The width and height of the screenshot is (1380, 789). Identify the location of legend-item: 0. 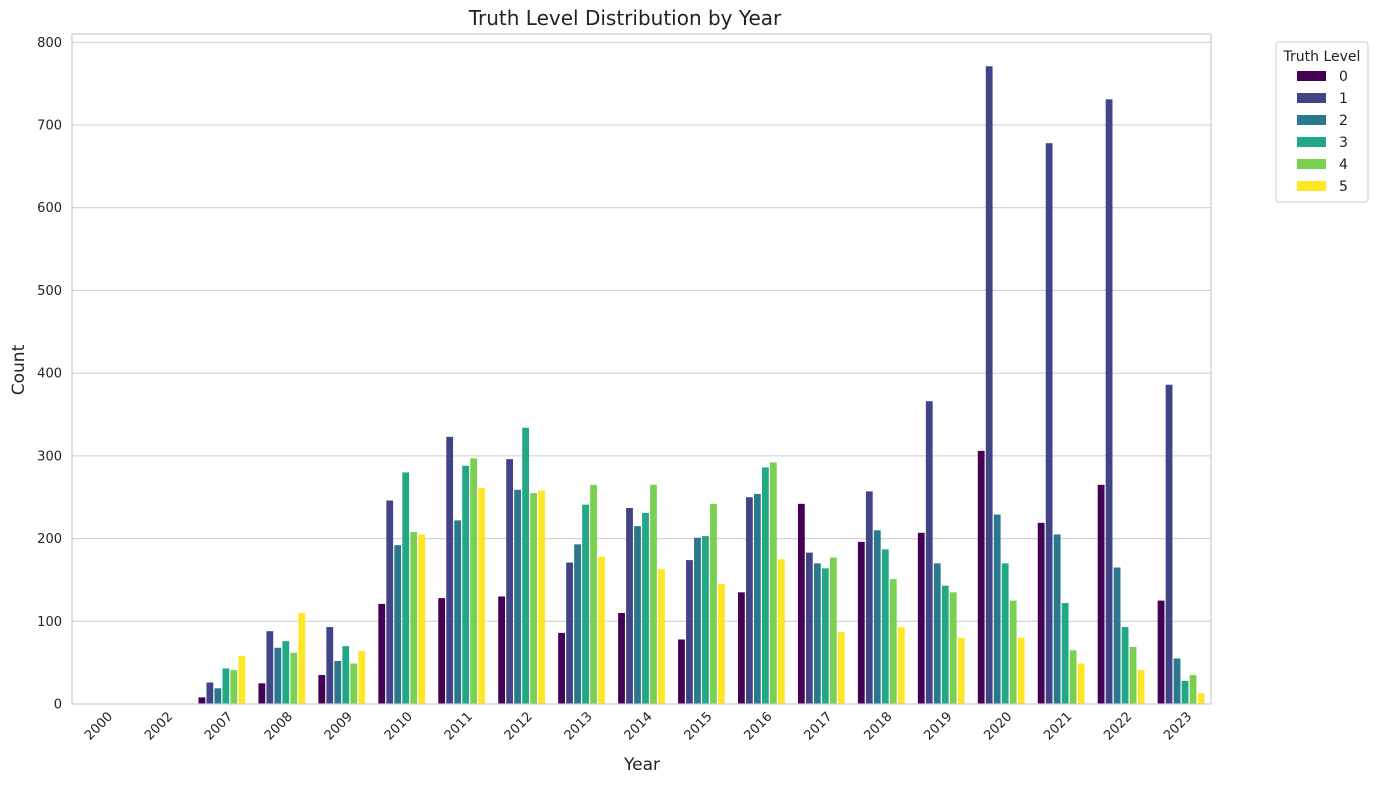
(1322, 77).